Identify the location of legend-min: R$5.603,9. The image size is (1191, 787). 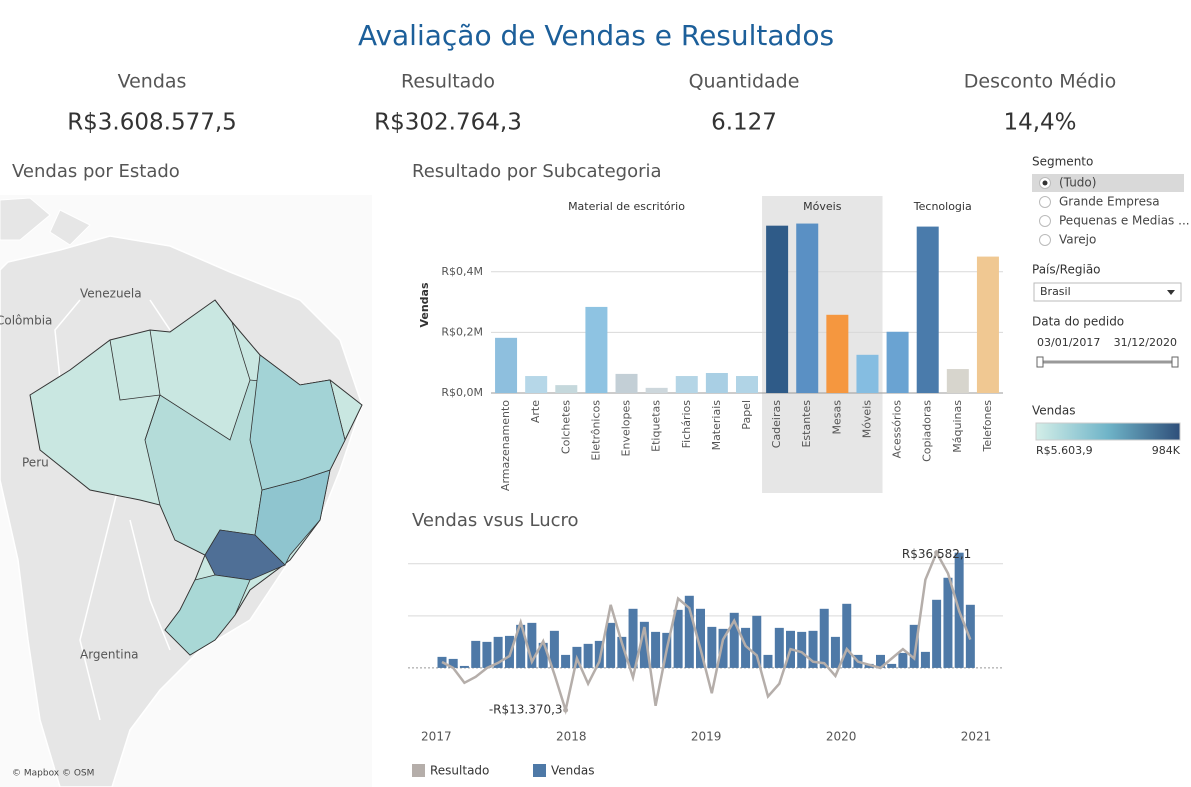
(1064, 450).